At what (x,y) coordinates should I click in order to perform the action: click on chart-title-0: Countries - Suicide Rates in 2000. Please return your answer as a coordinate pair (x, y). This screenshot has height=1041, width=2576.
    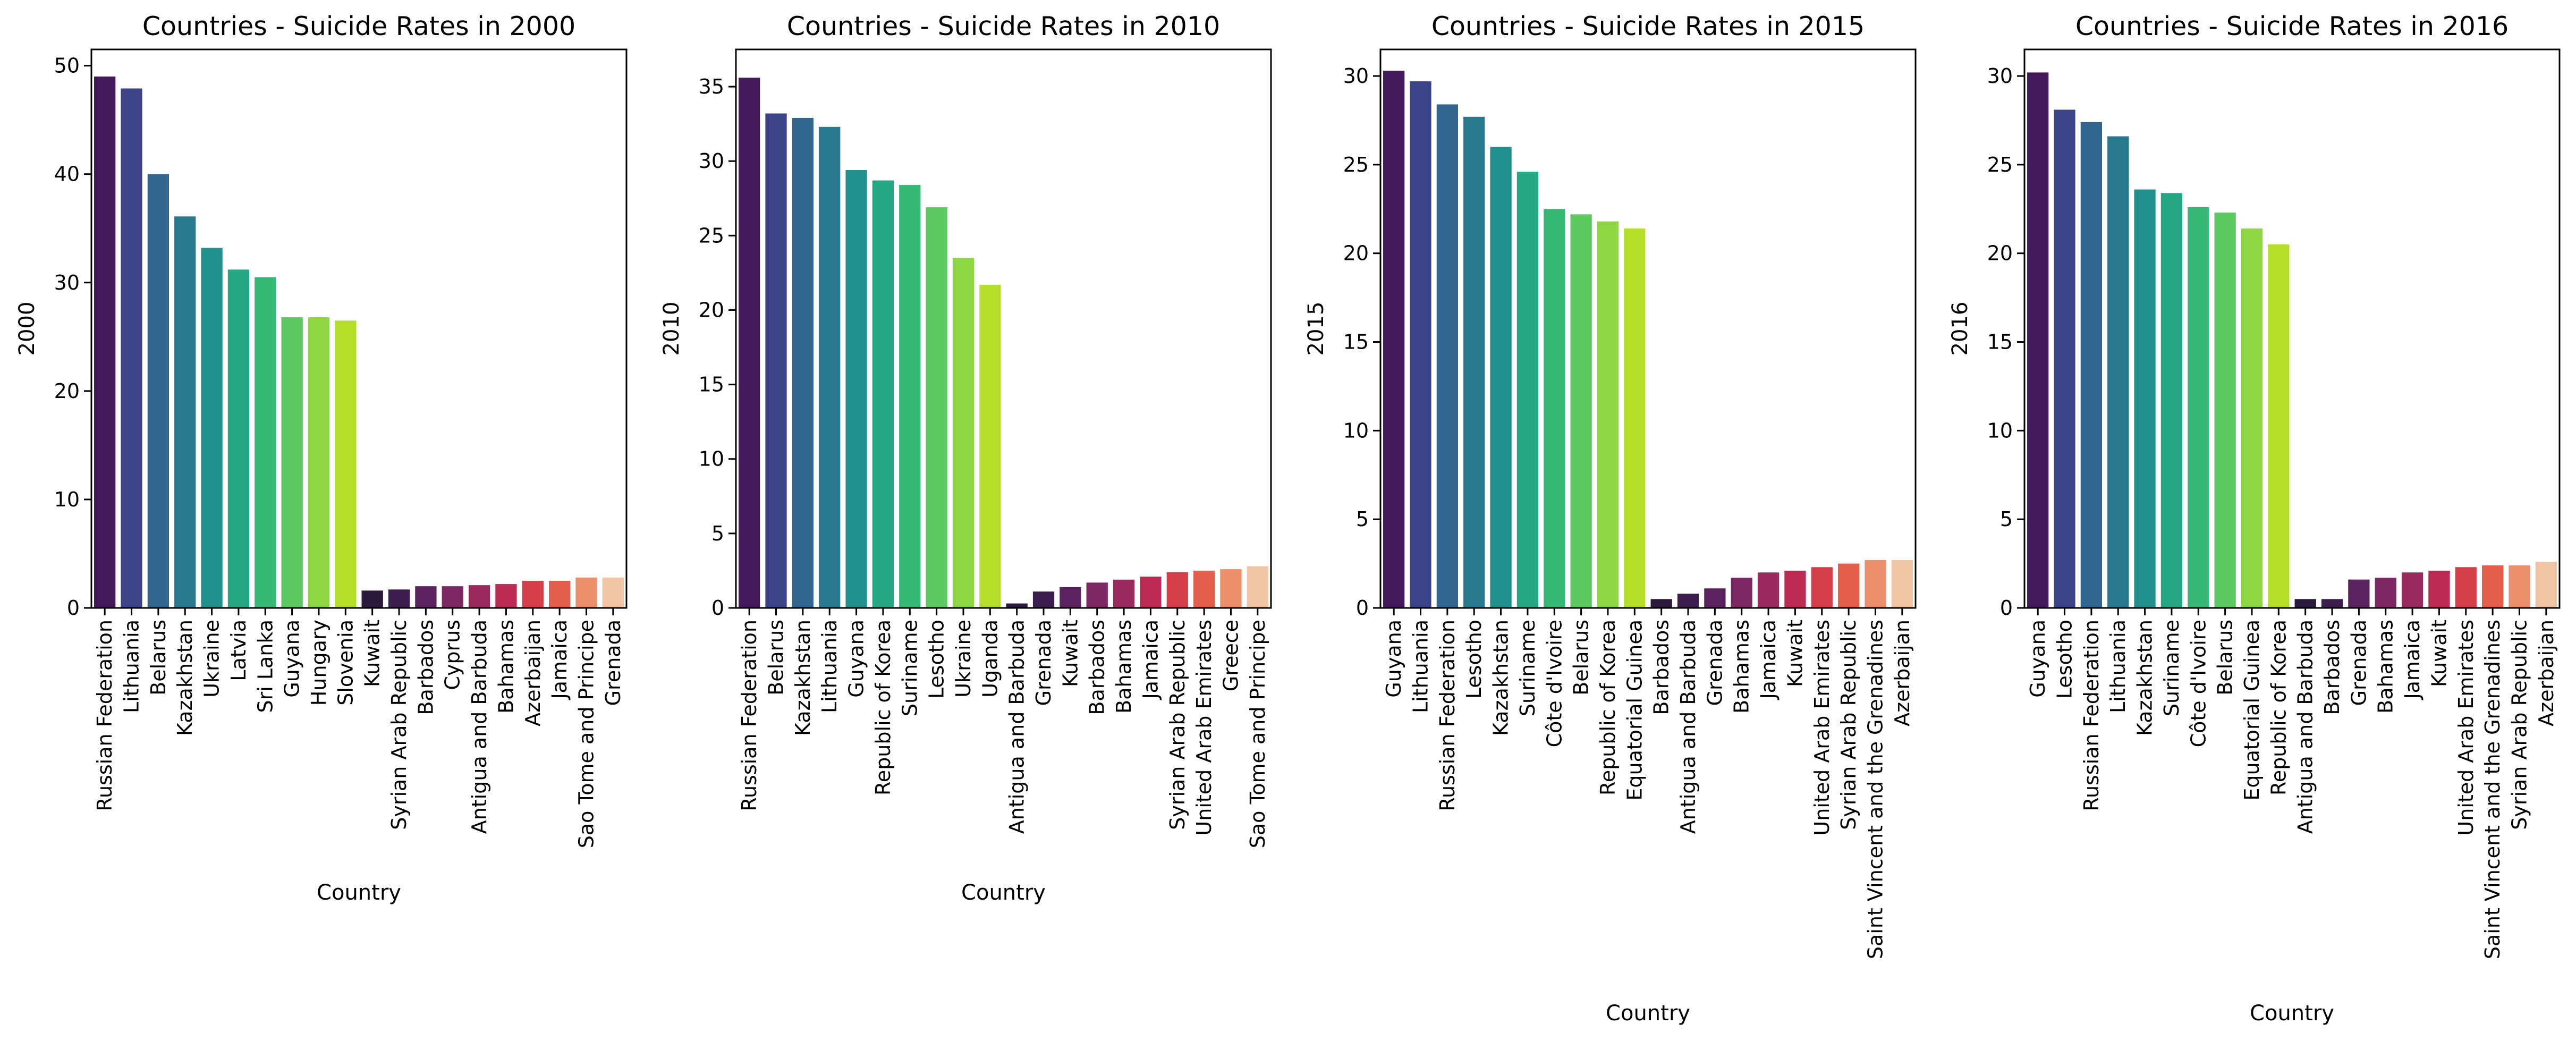
    Looking at the image, I should click on (359, 26).